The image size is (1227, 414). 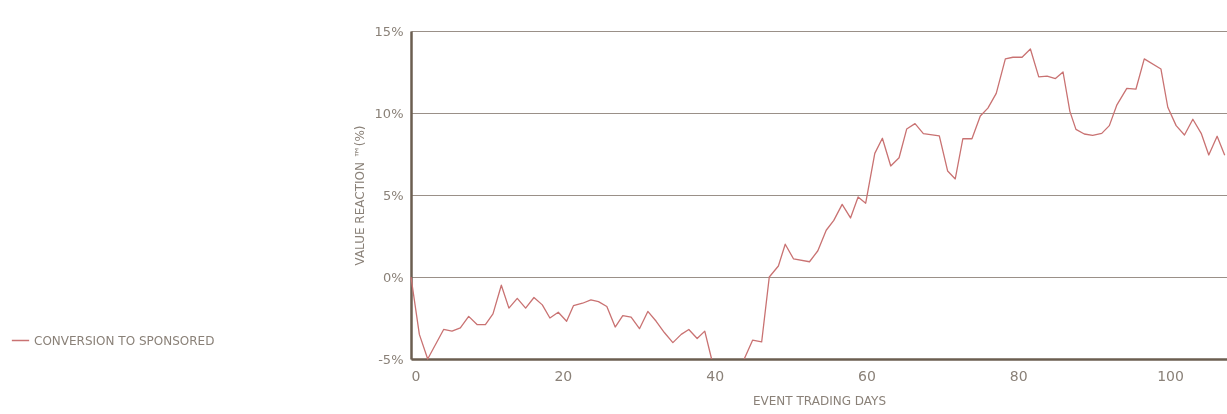 What do you see at coordinates (359, 195) in the screenshot?
I see `y-axis-title: VALUE REACTION ™(%)` at bounding box center [359, 195].